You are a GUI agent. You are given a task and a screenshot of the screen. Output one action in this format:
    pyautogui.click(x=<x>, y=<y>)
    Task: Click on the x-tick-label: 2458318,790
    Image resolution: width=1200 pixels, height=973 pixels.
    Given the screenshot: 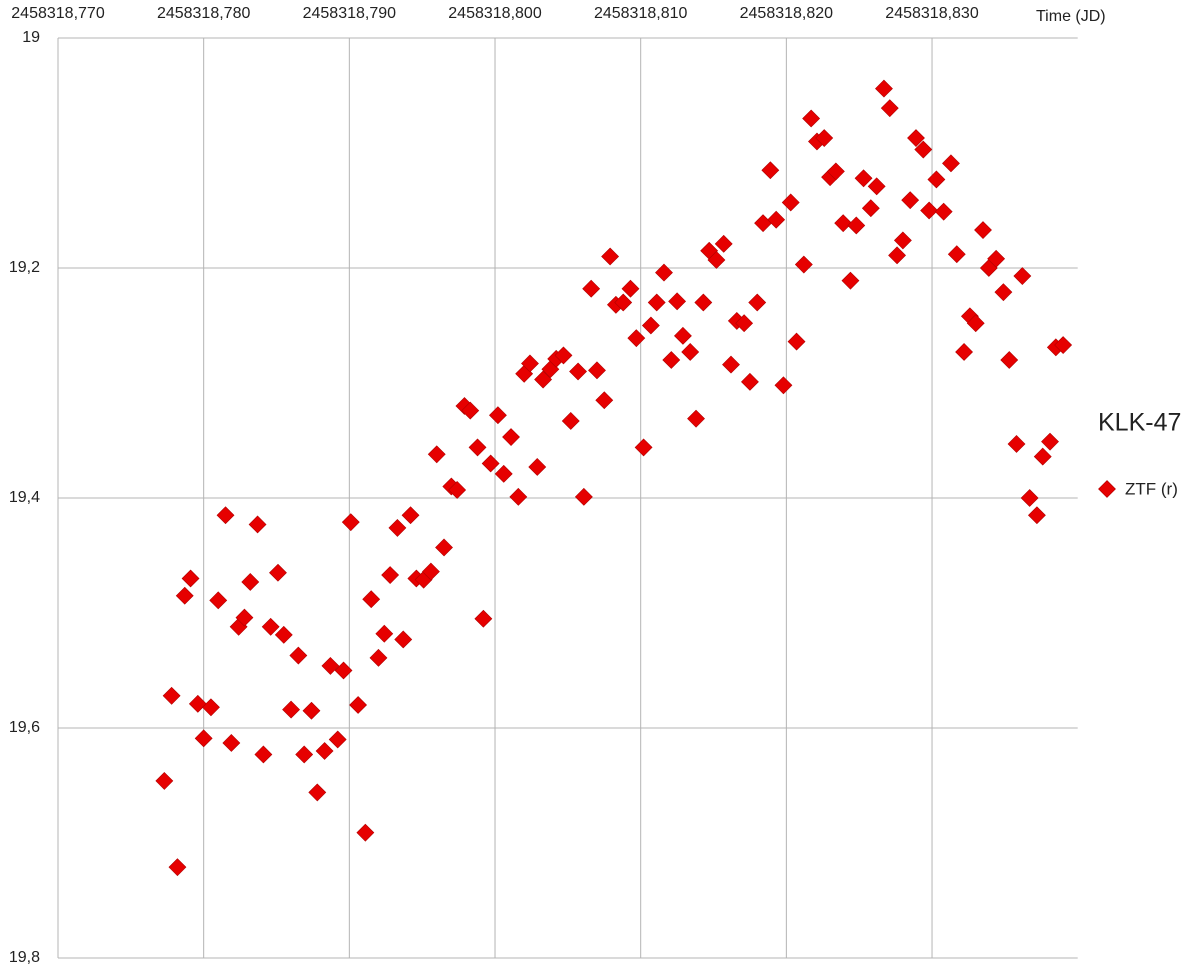 What is the action you would take?
    pyautogui.click(x=350, y=13)
    